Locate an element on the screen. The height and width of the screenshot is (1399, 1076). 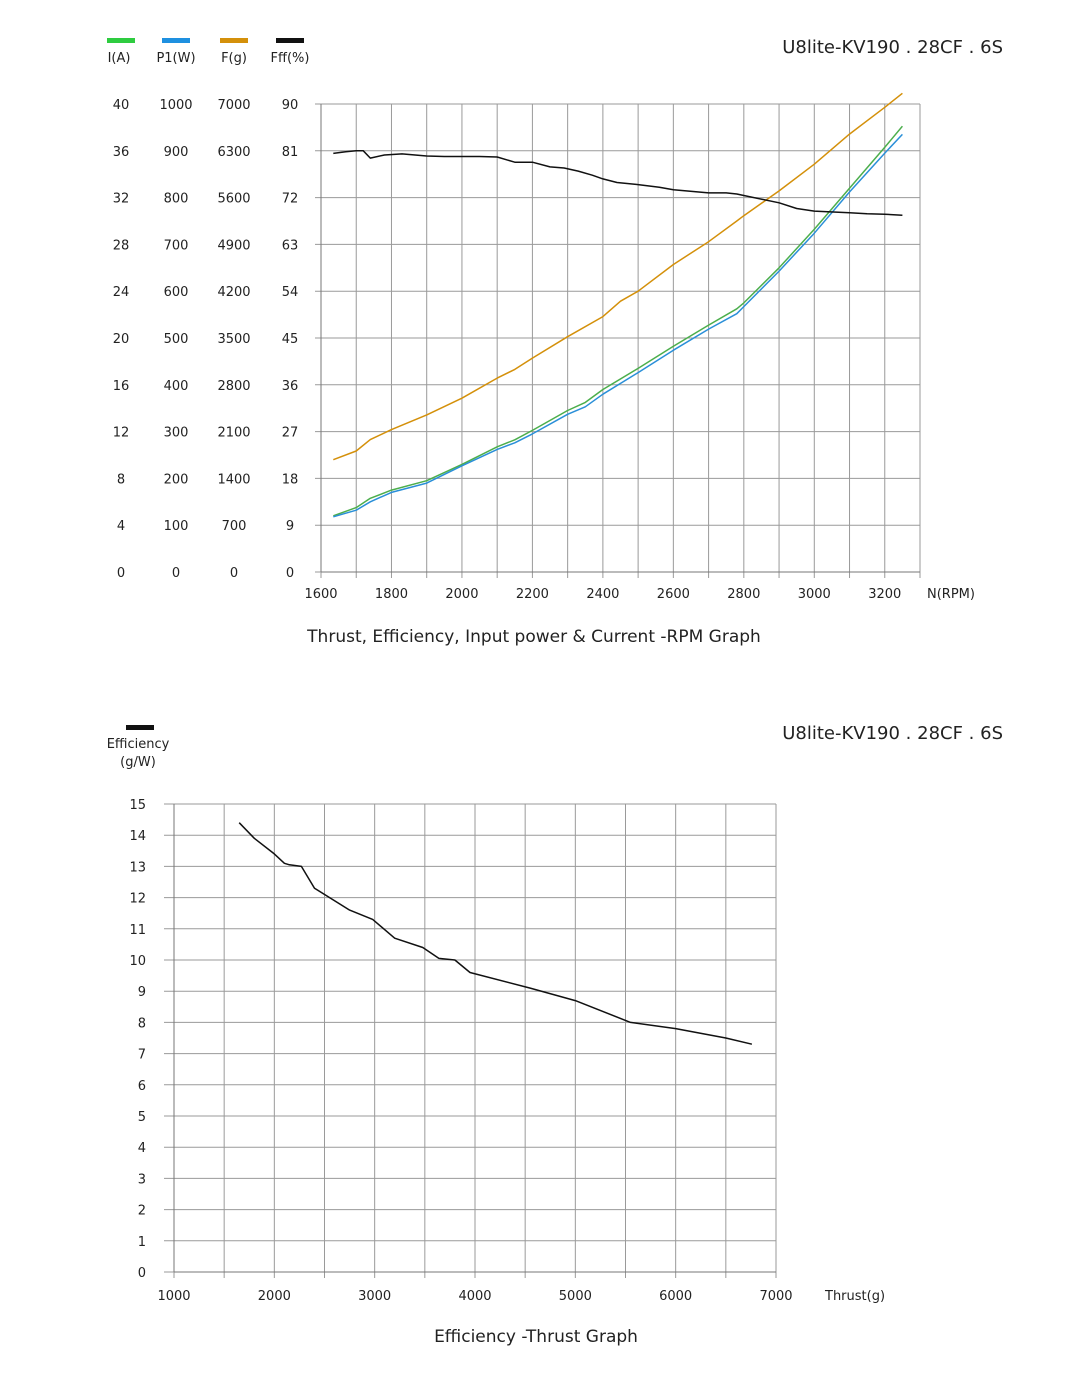
legend-label-efficiency: Efficiency is located at coordinates (138, 744).